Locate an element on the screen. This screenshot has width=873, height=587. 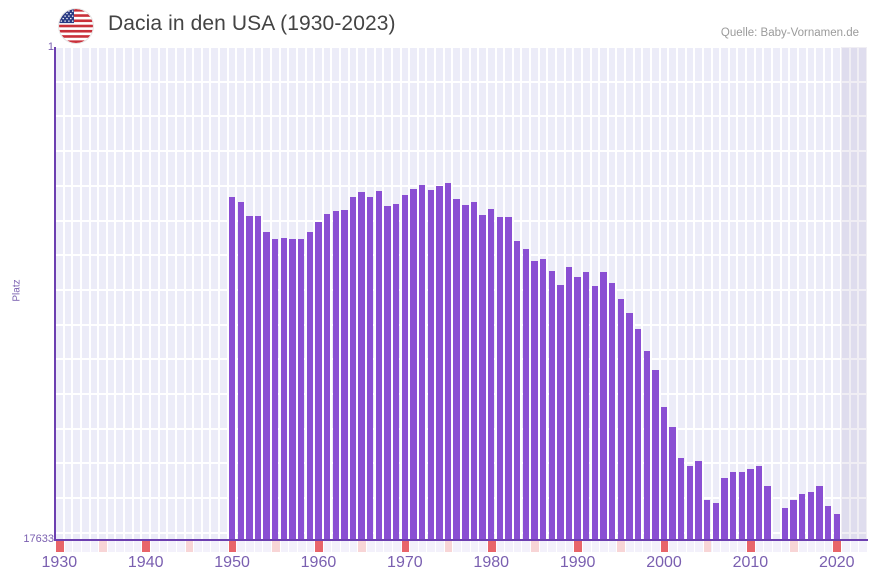
x-axis-tick-label: 2020 is located at coordinates (836, 562).